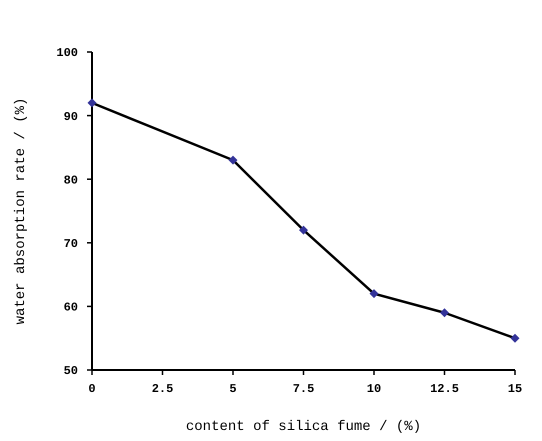 The image size is (542, 441). Describe the element at coordinates (444, 389) in the screenshot. I see `x-tick-label: 12.5` at that location.